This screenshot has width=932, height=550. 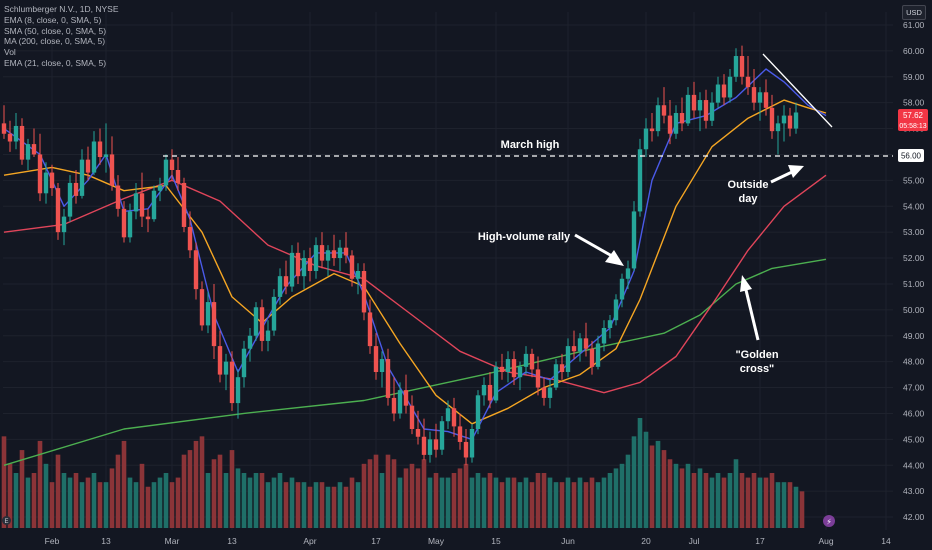 What do you see at coordinates (914, 336) in the screenshot?
I see `y-tick-label: 49.00` at bounding box center [914, 336].